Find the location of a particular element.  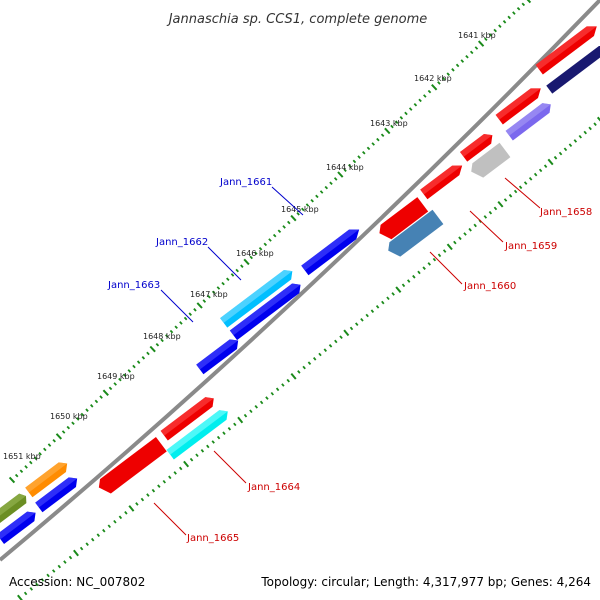

gene-label-jann-1663: Jann_1663 is located at coordinates (133, 285).